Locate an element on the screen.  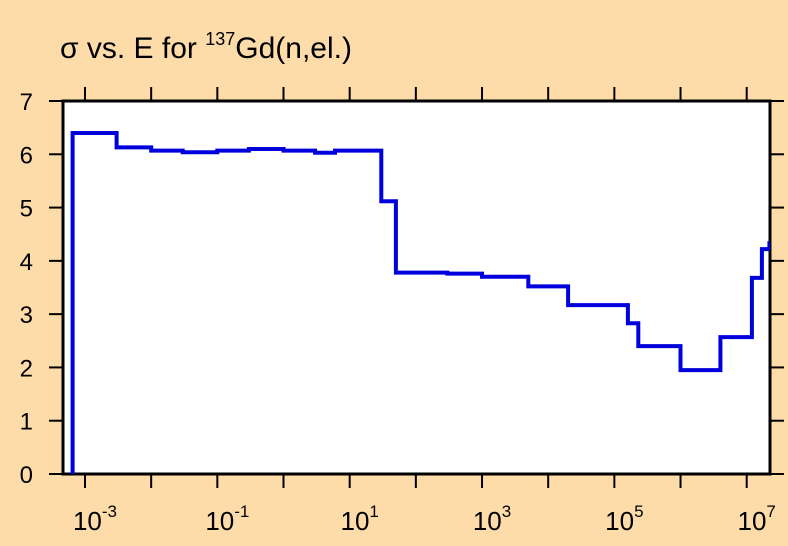
chart-title-mass-number: 137 is located at coordinates (220, 39).